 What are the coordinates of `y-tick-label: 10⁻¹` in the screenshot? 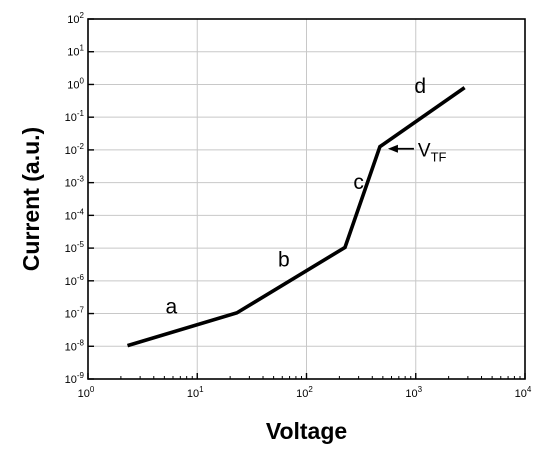 It's located at (75, 116).